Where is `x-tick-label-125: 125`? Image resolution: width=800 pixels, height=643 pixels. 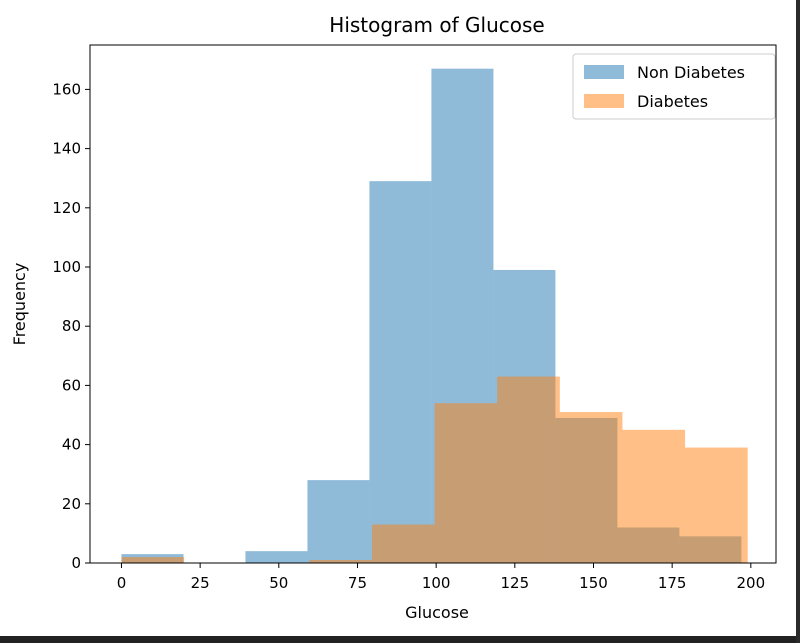
x-tick-label-125: 125 is located at coordinates (514, 583).